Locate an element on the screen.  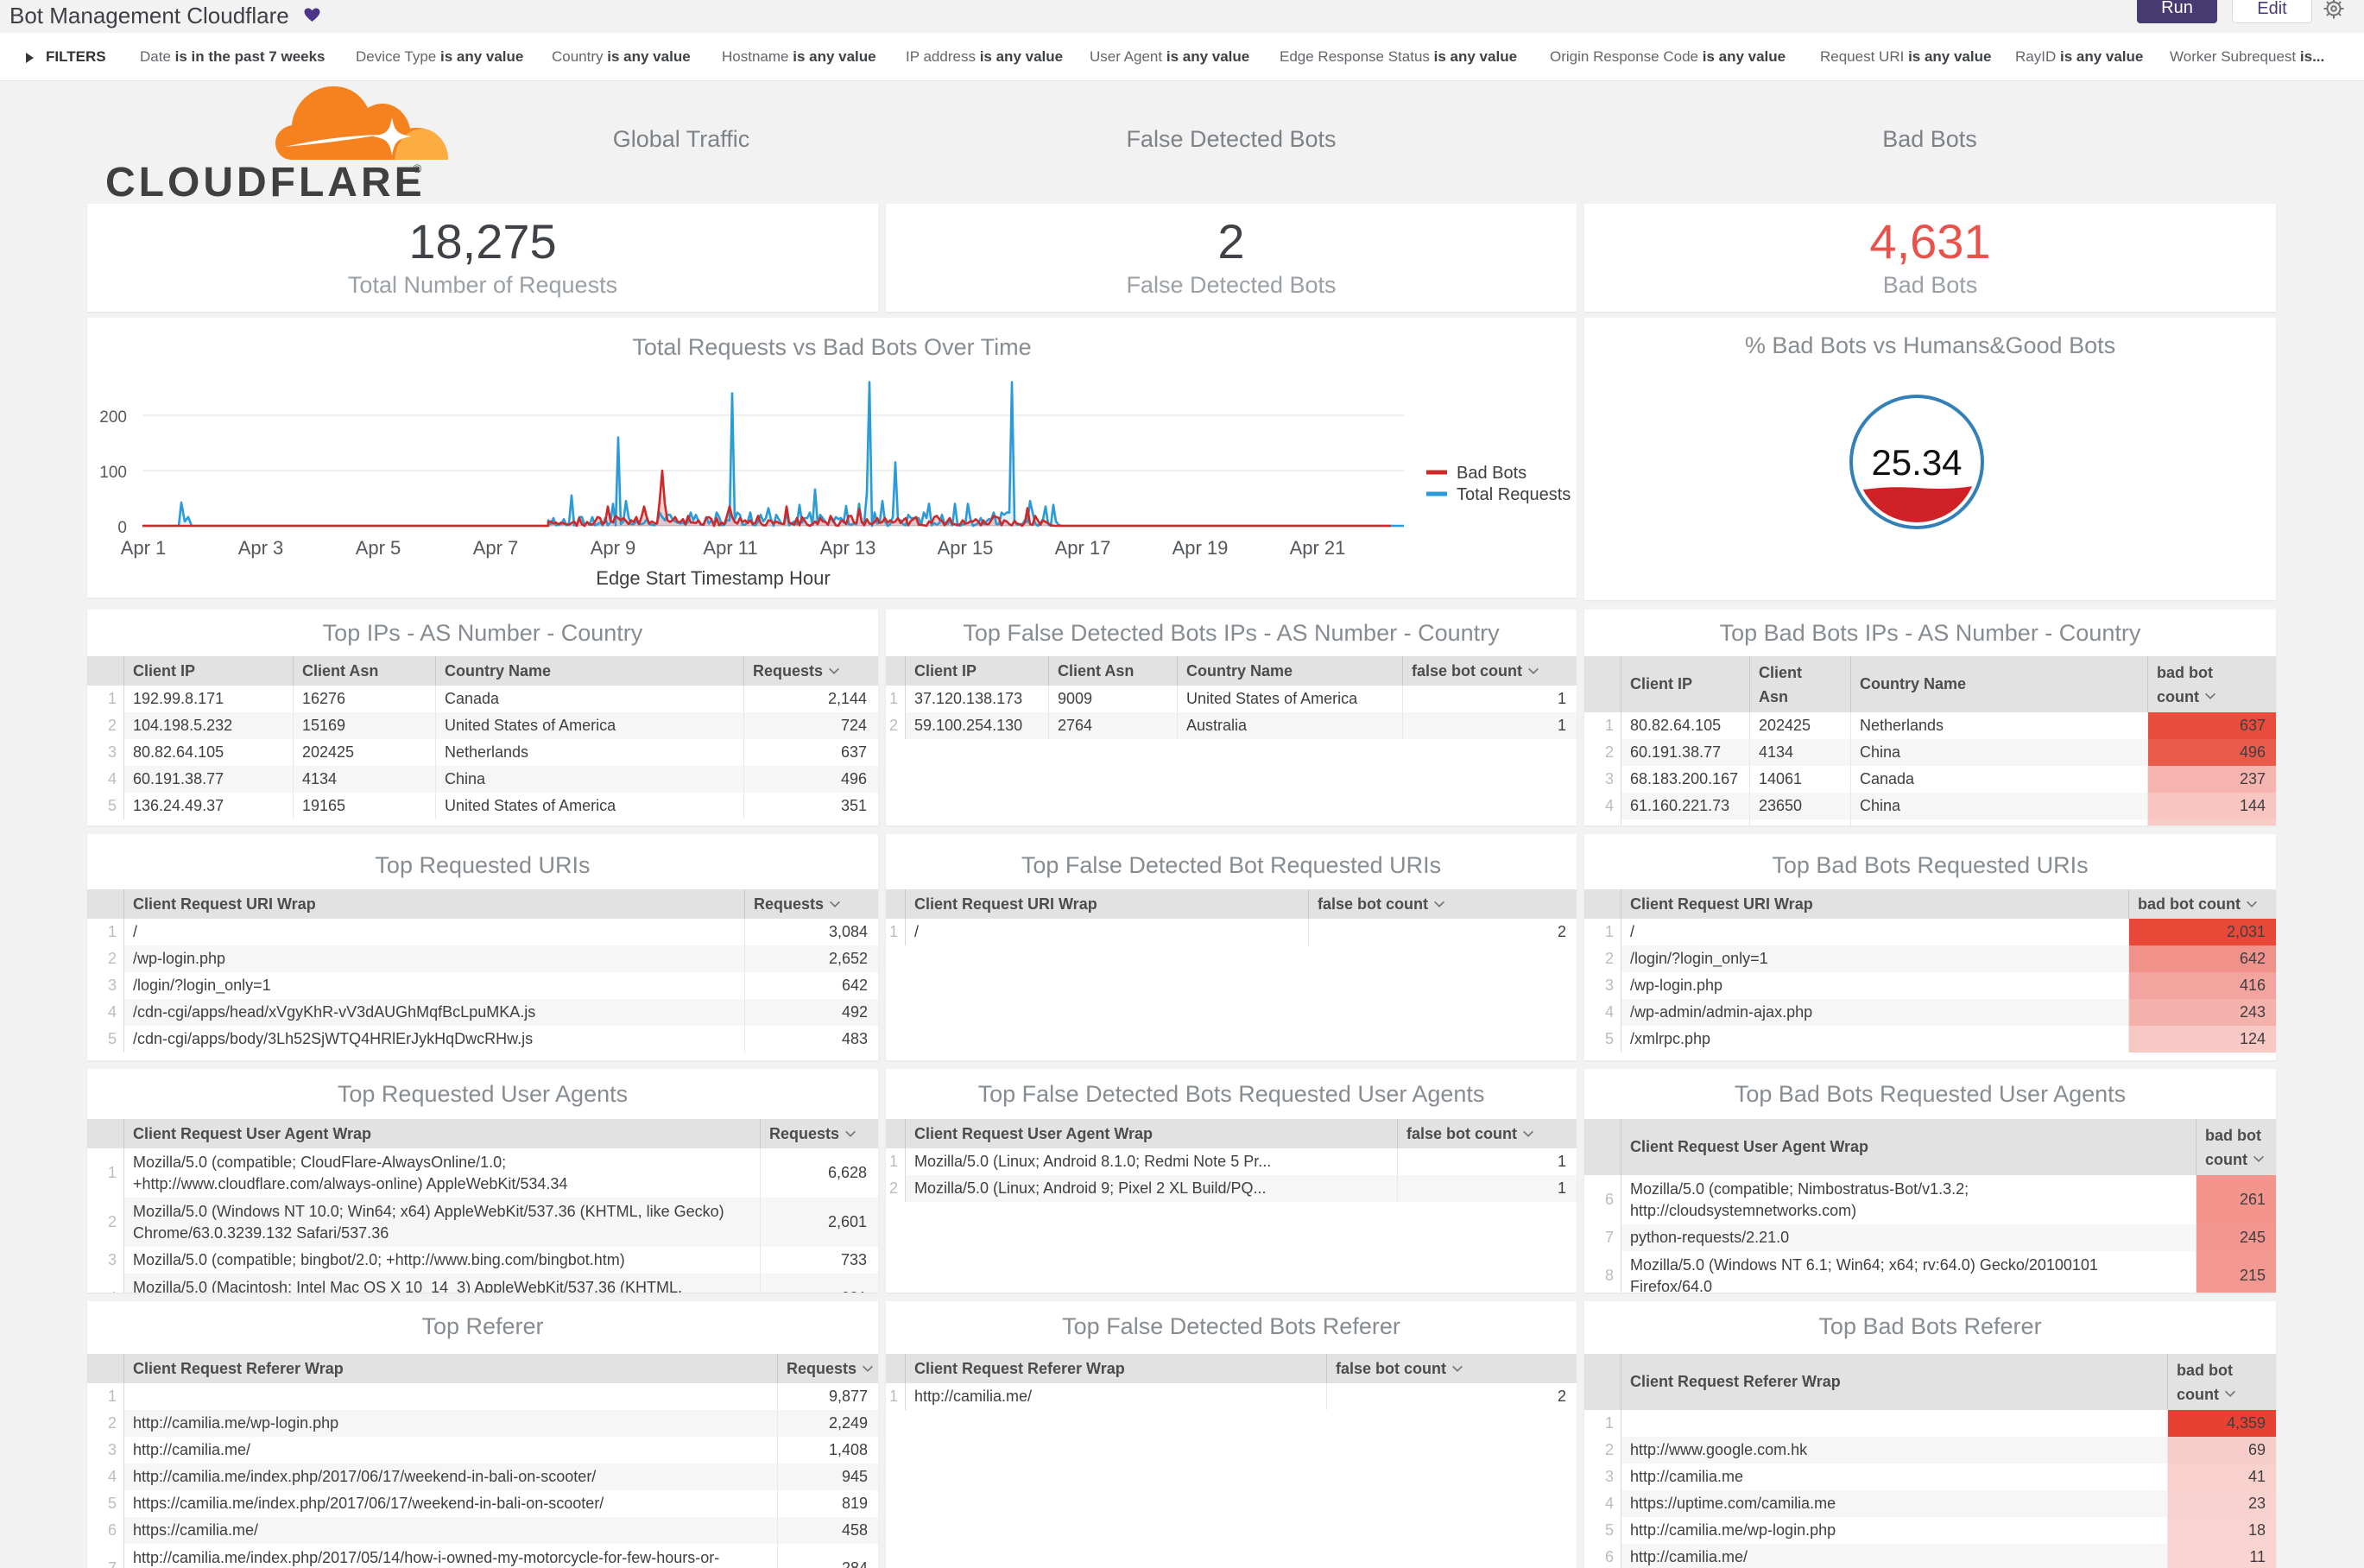
svg-text: Edge Start Timestamp Hour is located at coordinates (713, 578).